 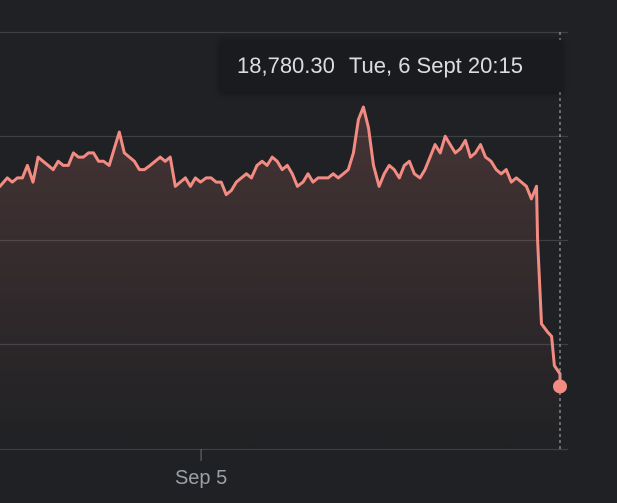 I want to click on cursor-point, so click(x=560, y=386).